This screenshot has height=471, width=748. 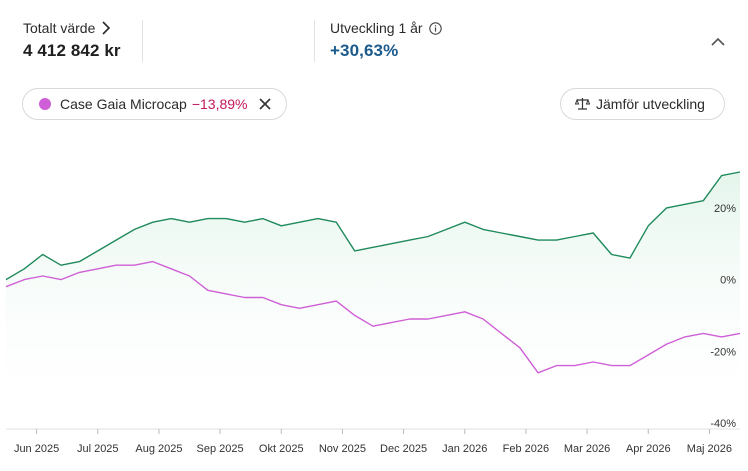 What do you see at coordinates (36, 449) in the screenshot?
I see `x-tick-label: Jun 2025` at bounding box center [36, 449].